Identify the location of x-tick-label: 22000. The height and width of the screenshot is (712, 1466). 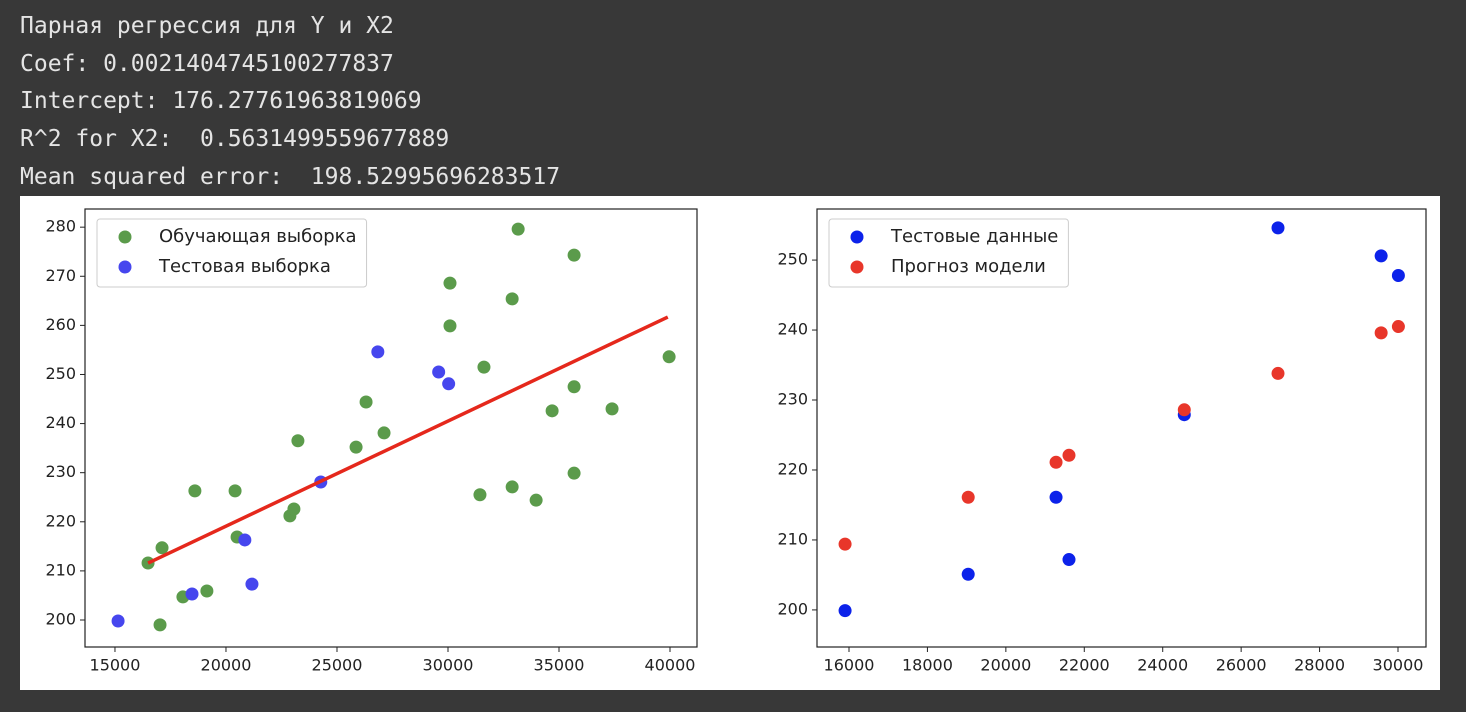
(1084, 665).